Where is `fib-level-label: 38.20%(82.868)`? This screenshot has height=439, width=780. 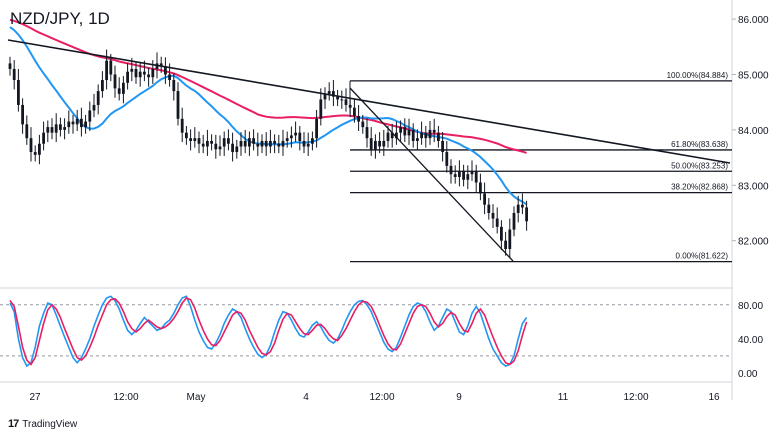
fib-level-label: 38.20%(82.868) is located at coordinates (699, 187).